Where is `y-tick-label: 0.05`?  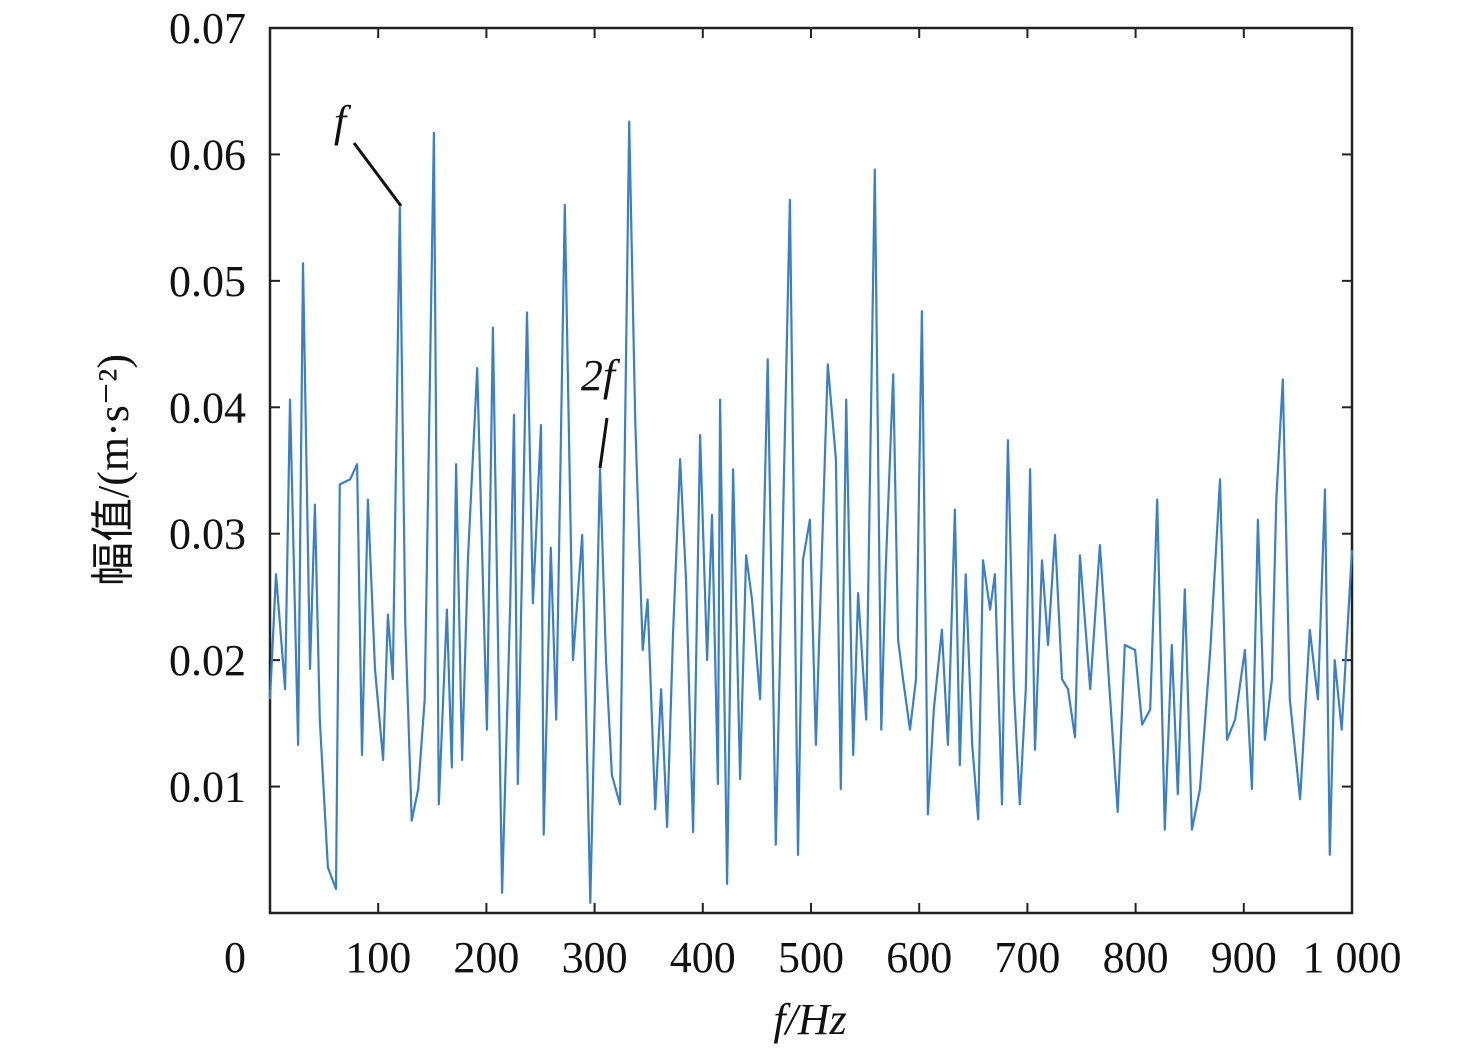
y-tick-label: 0.05 is located at coordinates (207, 281).